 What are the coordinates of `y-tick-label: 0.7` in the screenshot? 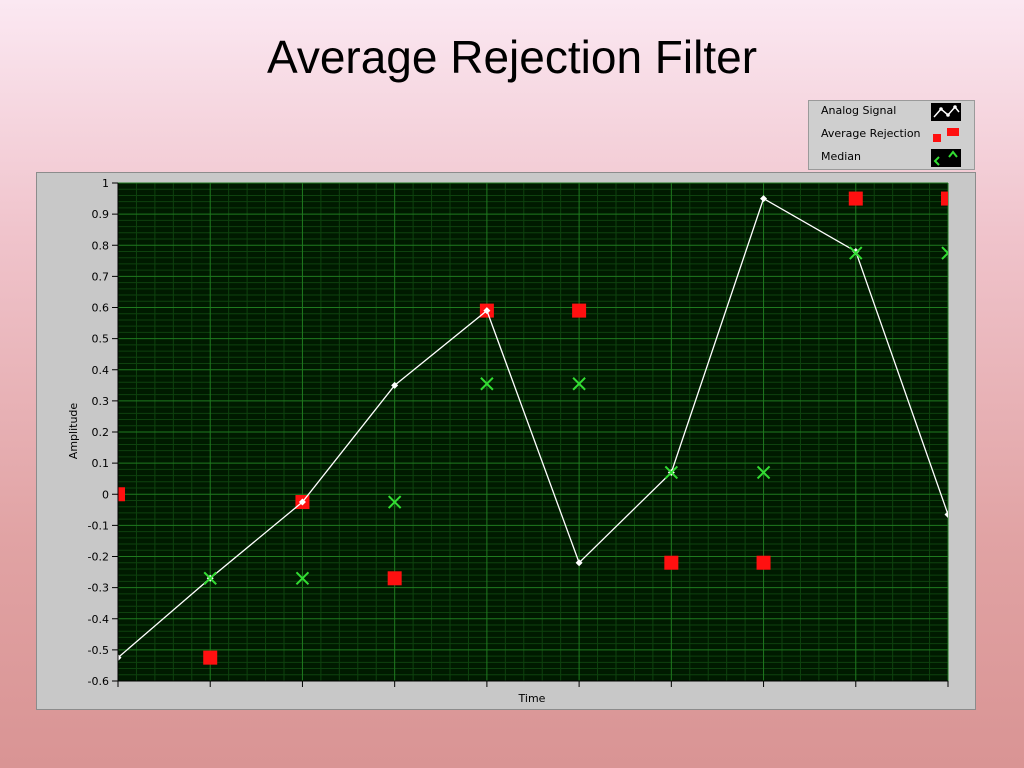 It's located at (101, 276).